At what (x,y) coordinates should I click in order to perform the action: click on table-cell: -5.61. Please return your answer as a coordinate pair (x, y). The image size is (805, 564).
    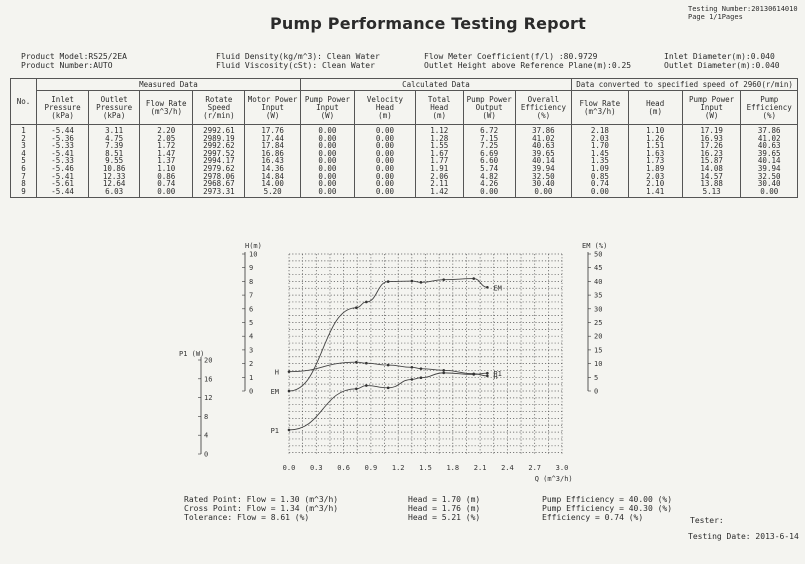
    Looking at the image, I should click on (62, 184).